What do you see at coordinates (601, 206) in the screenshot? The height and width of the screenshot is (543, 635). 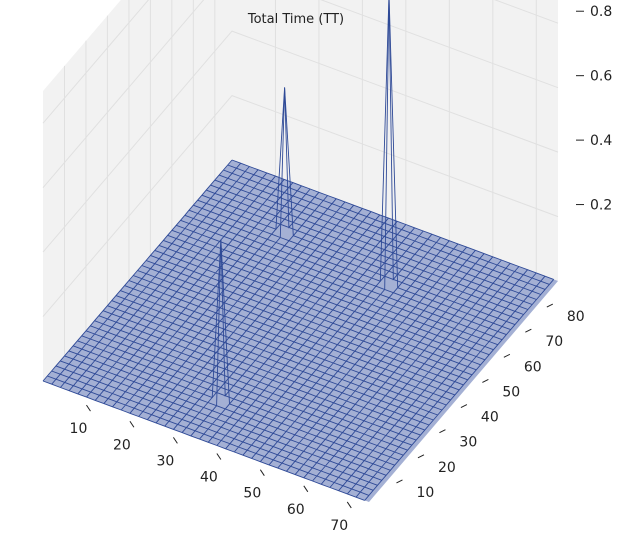 I see `z-tick-label: 0.2` at bounding box center [601, 206].